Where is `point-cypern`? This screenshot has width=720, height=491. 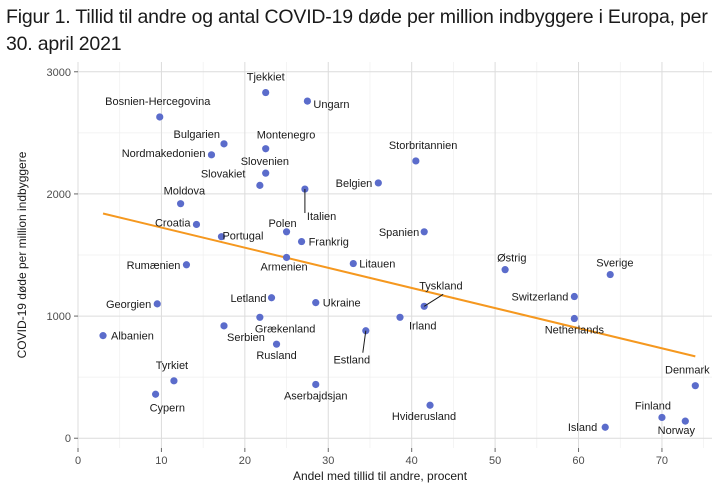 point-cypern is located at coordinates (155, 394).